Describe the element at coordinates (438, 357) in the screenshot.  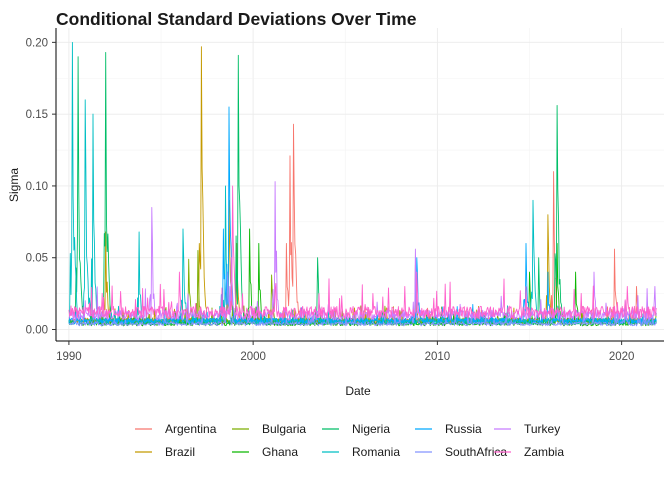
I see `x-tick-label: 2010` at that location.